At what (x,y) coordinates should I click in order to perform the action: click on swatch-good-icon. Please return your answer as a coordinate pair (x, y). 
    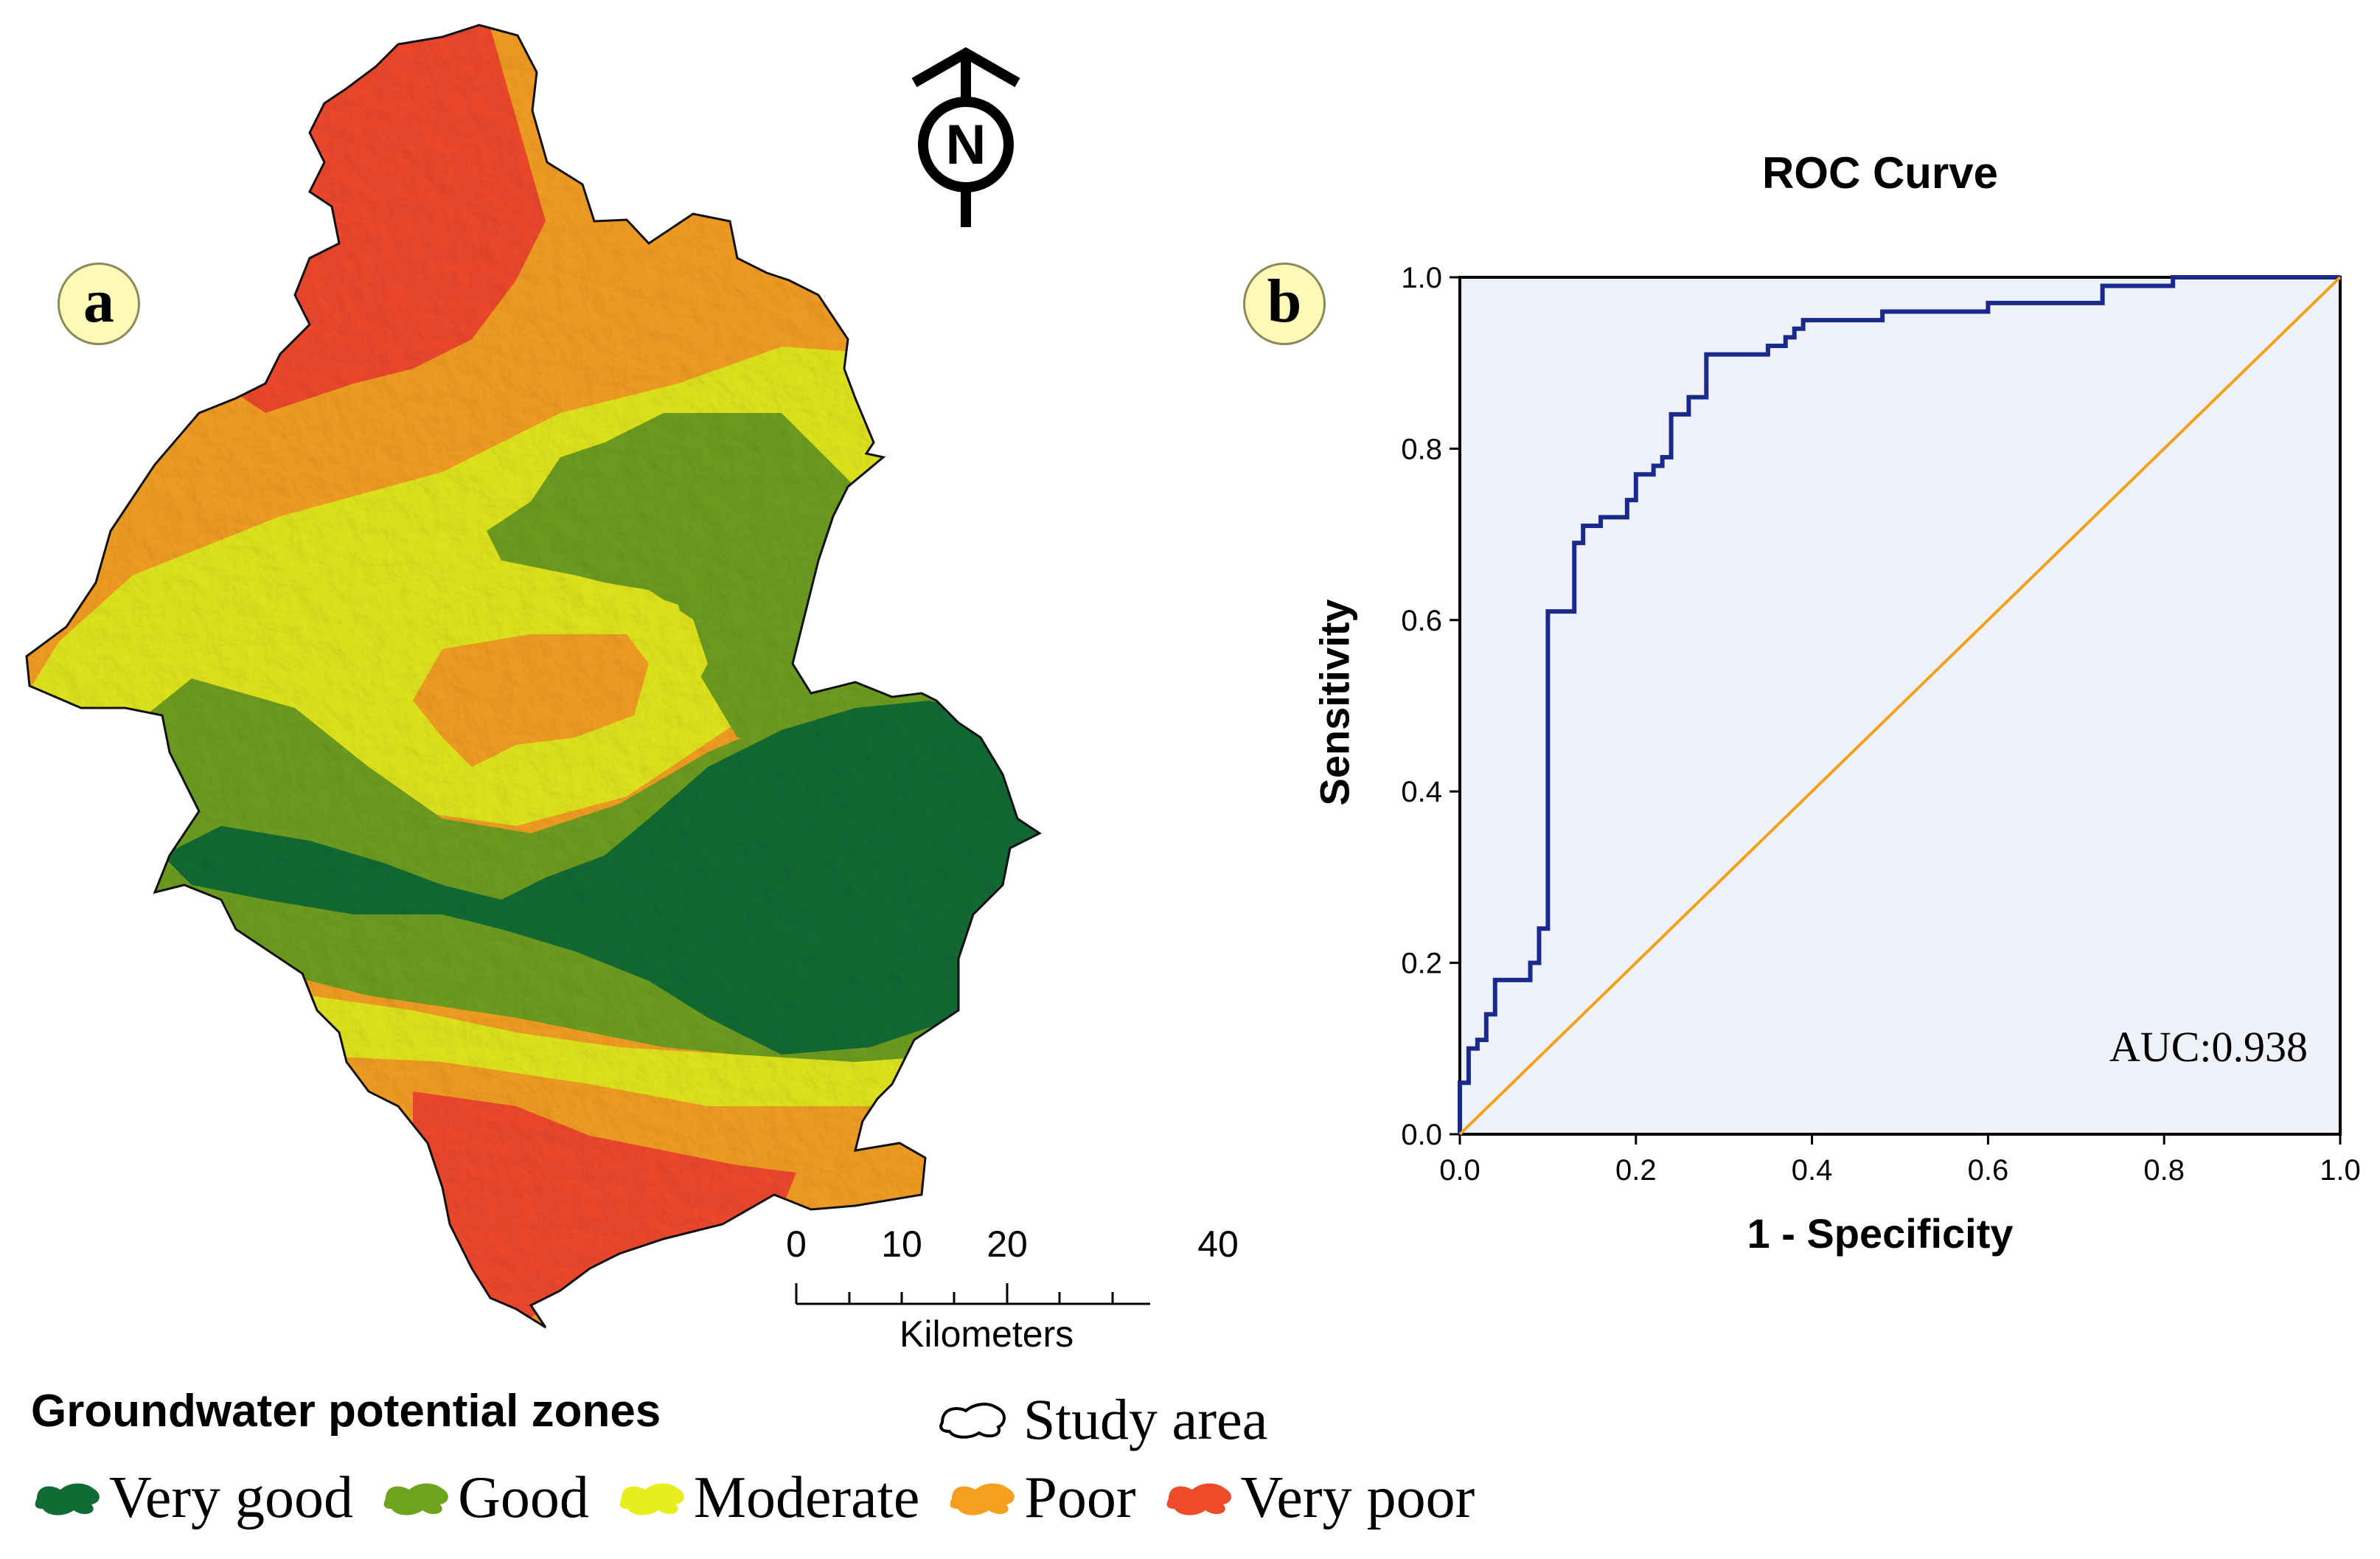
    Looking at the image, I should click on (415, 1499).